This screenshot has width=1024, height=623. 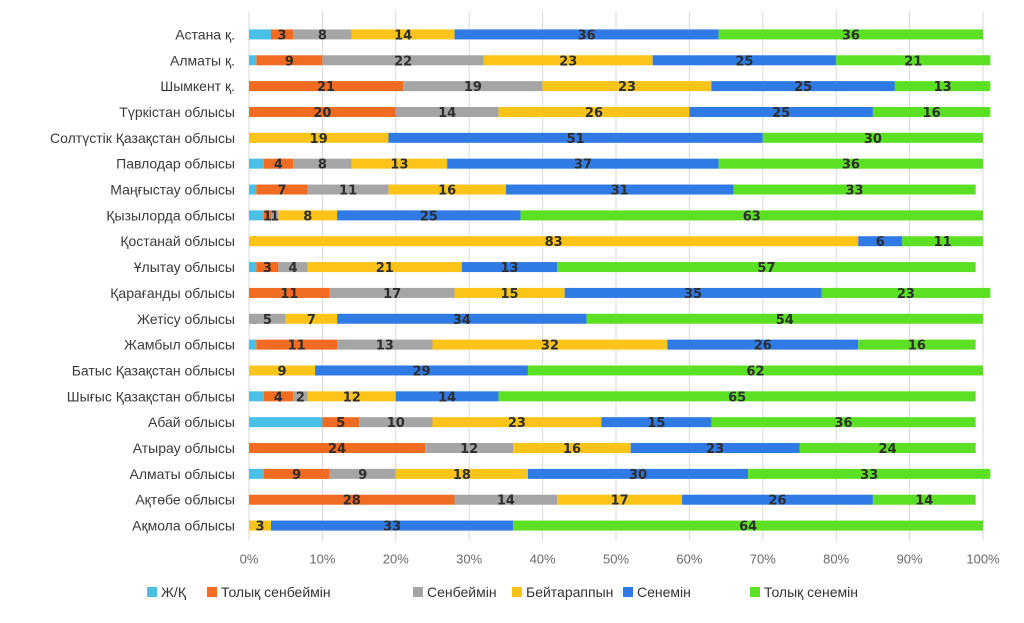 I want to click on category-label: Шығыс Қазақстан облысы, so click(x=151, y=396).